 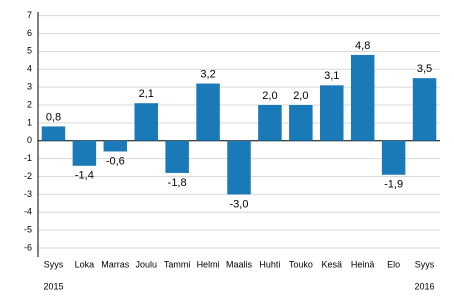 I want to click on value-label: -1,8, so click(x=177, y=183).